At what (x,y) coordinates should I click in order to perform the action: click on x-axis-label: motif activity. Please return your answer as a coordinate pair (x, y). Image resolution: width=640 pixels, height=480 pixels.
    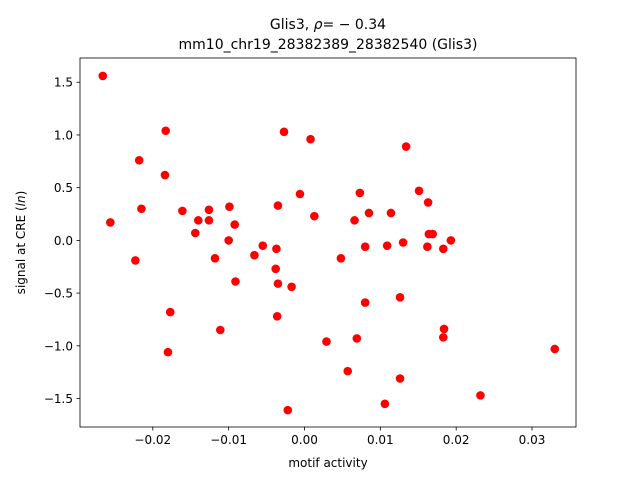
    Looking at the image, I should click on (327, 463).